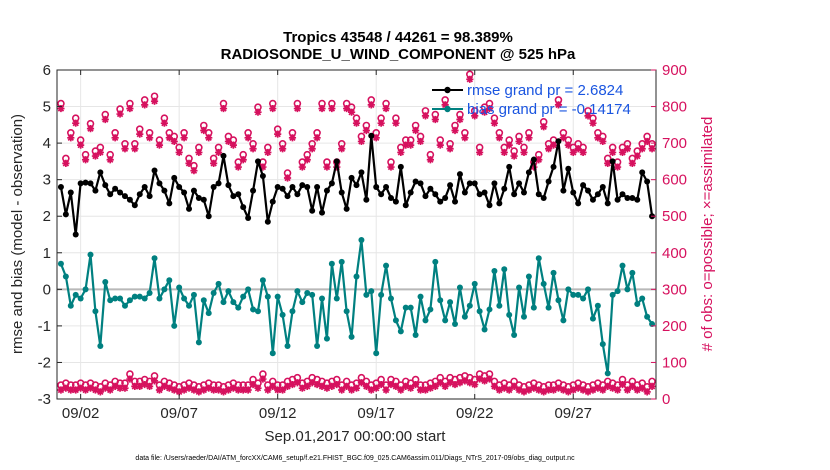 The image size is (830, 470). What do you see at coordinates (47, 107) in the screenshot?
I see `y-tick-label: 5` at bounding box center [47, 107].